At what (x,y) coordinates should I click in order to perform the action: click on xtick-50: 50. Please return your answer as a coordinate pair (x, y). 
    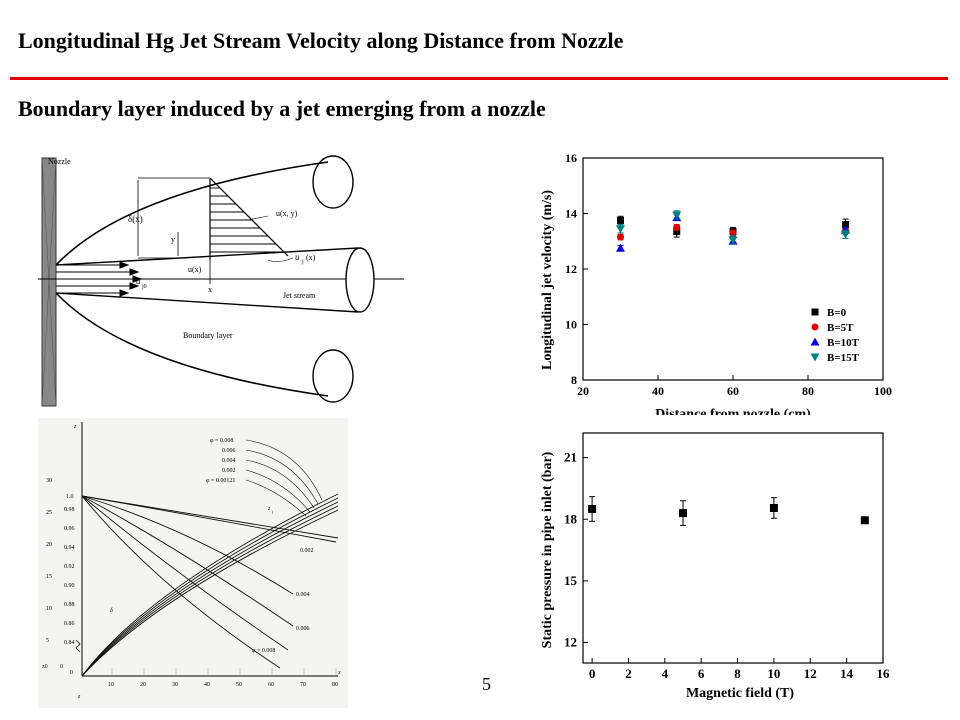
    Looking at the image, I should click on (239, 685).